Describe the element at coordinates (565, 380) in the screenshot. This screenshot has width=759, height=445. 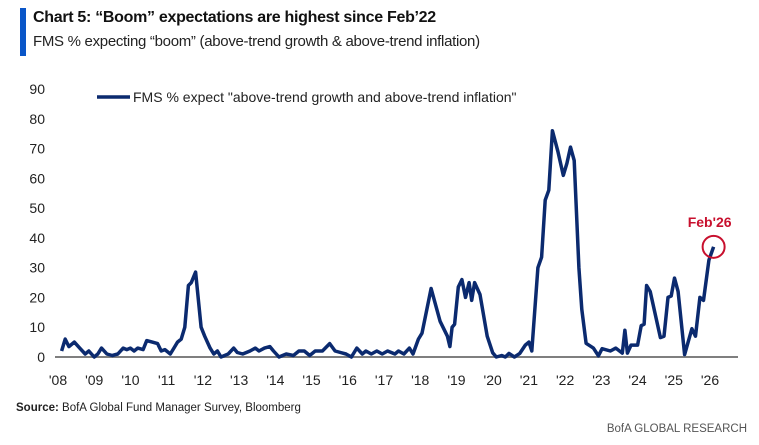
I see `x-tick-label: '22` at that location.